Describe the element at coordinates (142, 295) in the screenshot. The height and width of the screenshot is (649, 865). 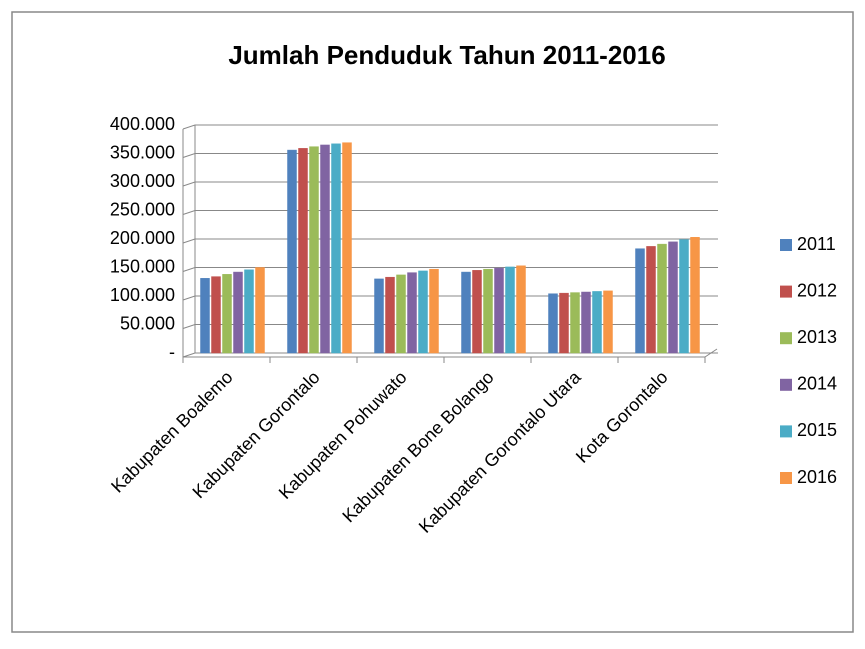
I see `y-tick-label: 100.000` at that location.